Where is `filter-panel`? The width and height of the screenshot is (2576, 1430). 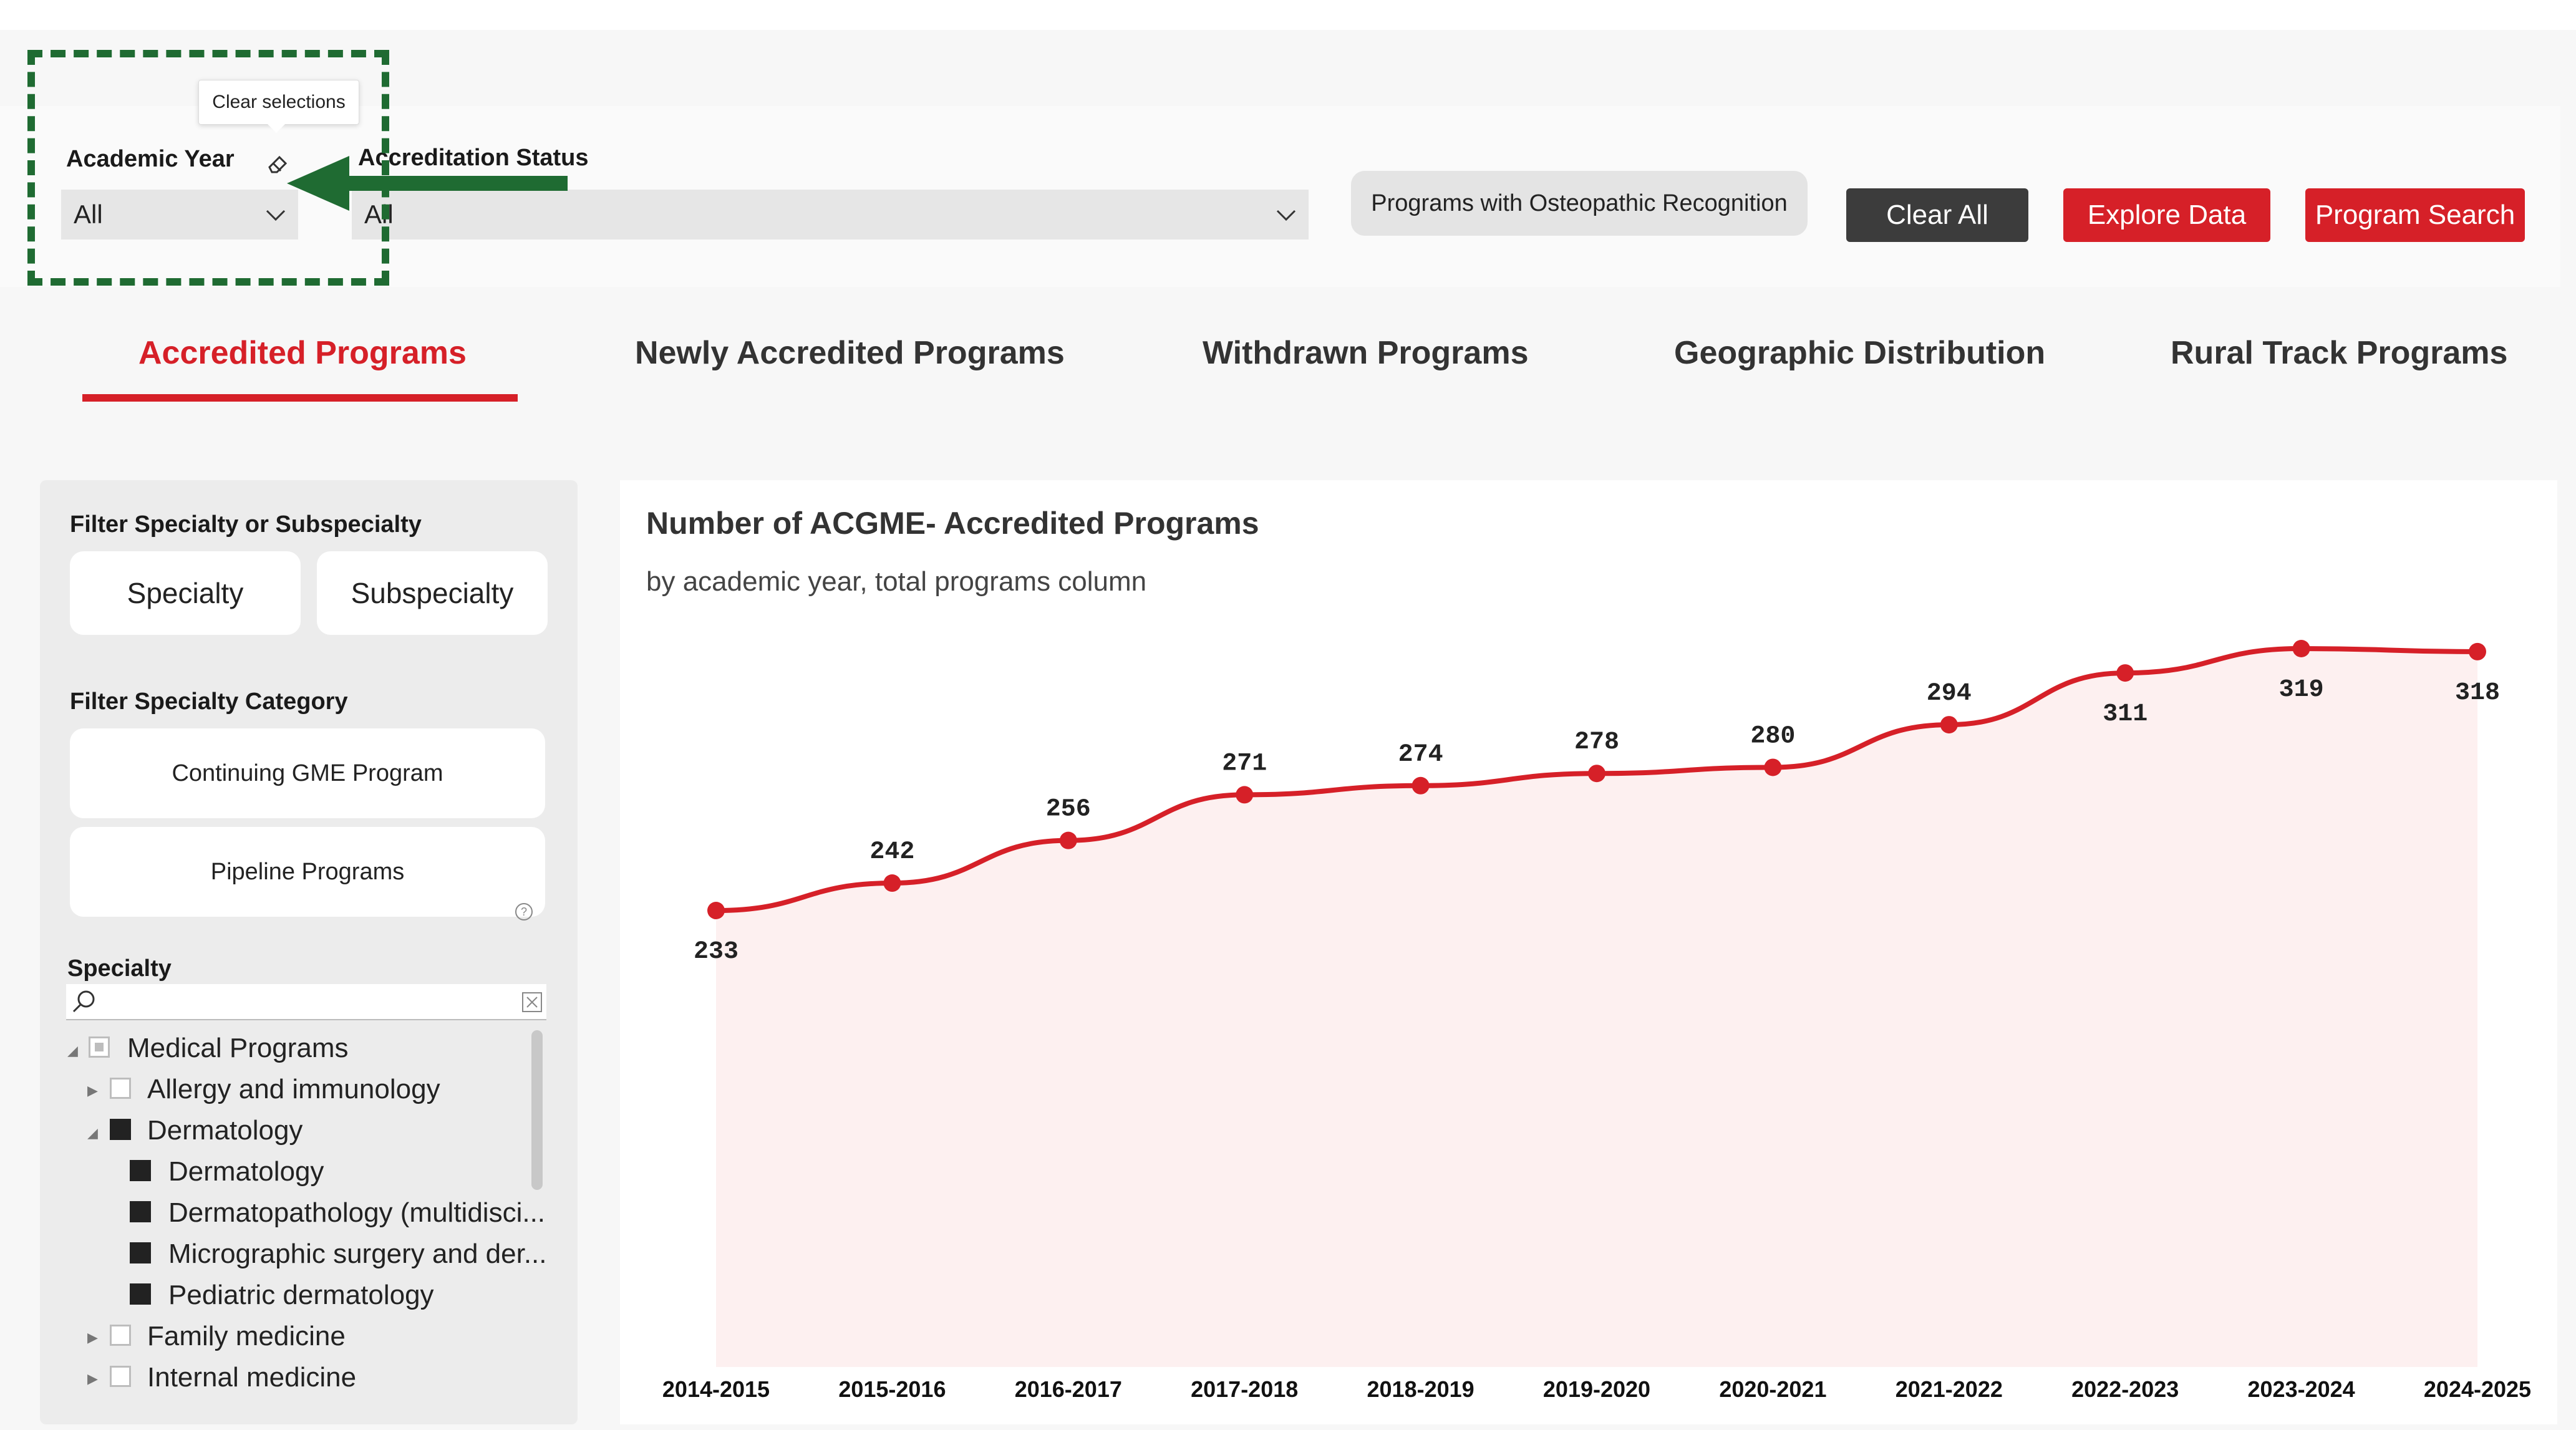 filter-panel is located at coordinates (309, 952).